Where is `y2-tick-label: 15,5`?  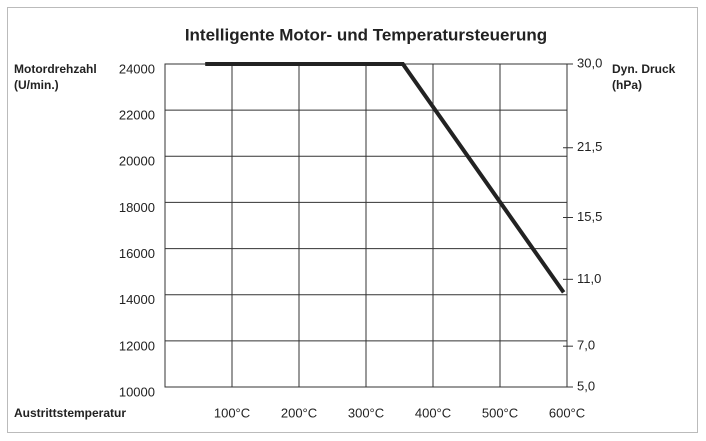
y2-tick-label: 15,5 is located at coordinates (589, 216).